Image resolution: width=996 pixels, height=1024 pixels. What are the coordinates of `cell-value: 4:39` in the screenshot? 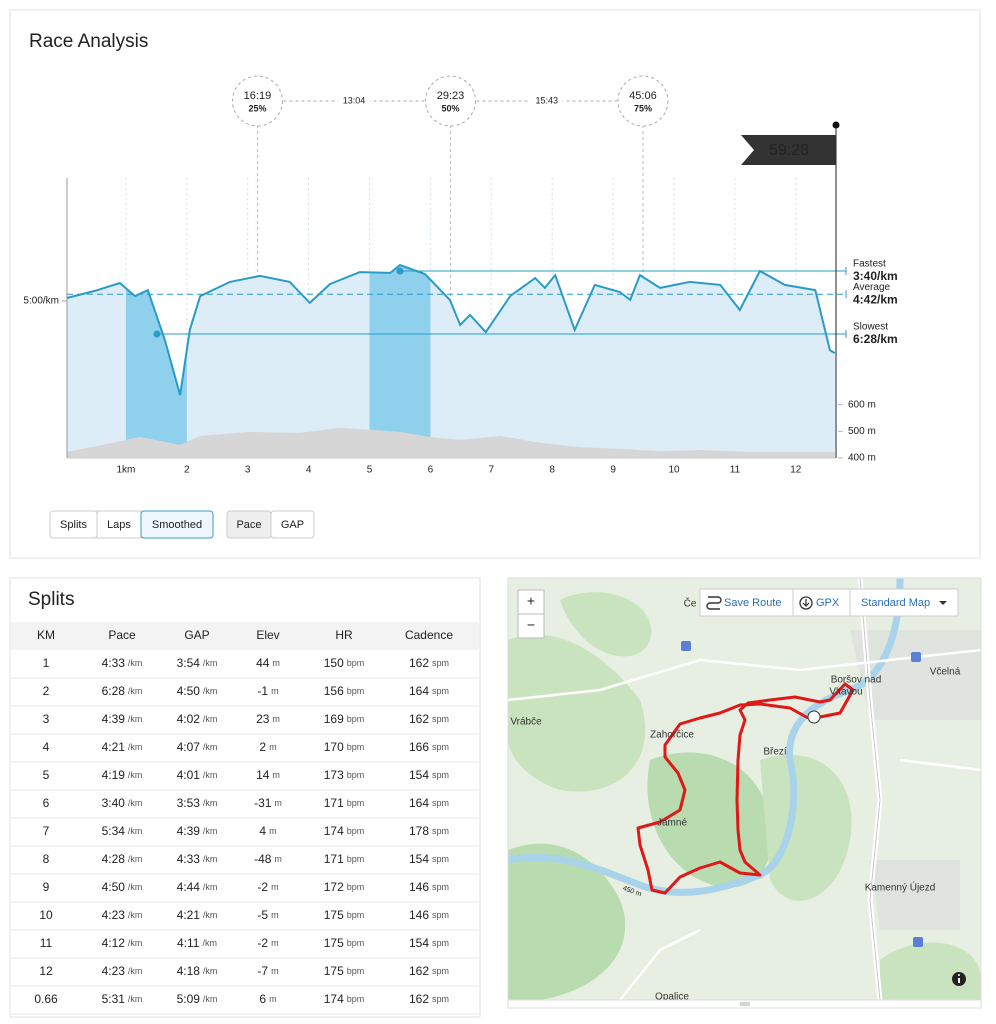 It's located at (114, 719).